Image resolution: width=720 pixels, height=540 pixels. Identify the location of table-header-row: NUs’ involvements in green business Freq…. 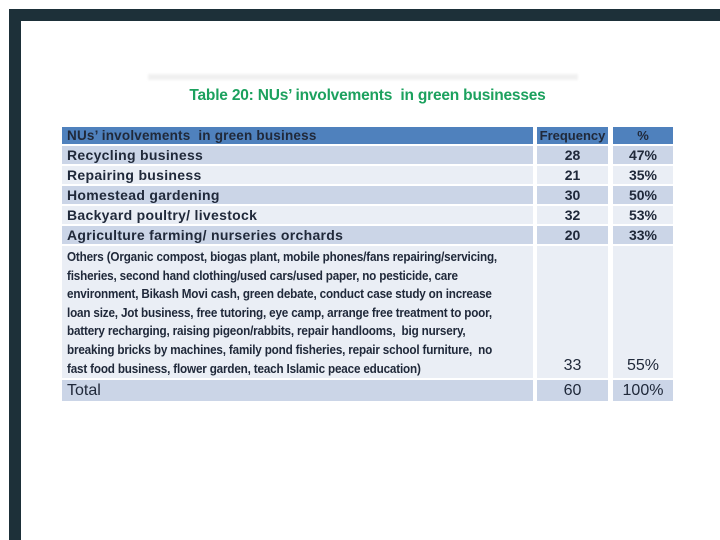
(367, 135).